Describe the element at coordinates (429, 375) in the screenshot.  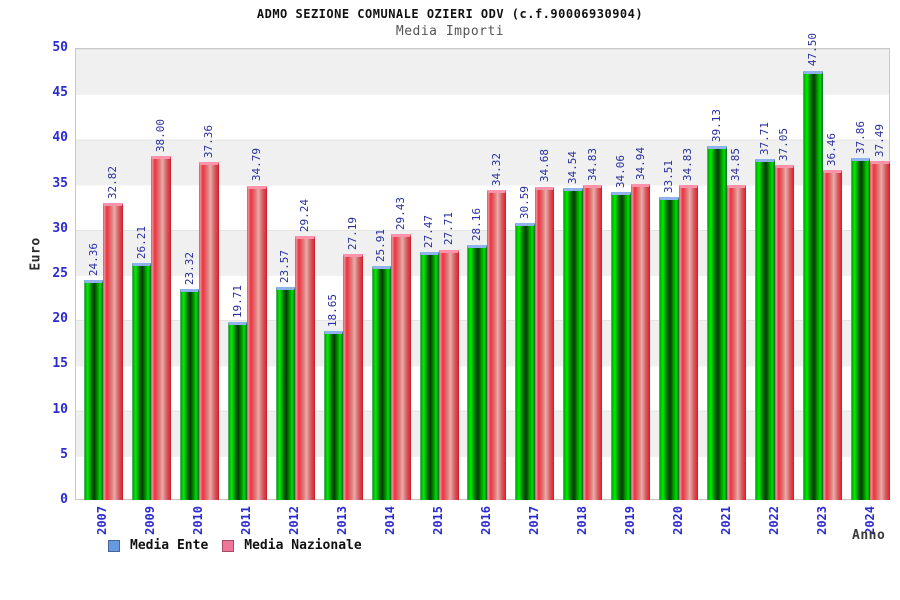
I see `bar-media-ente-2015` at that location.